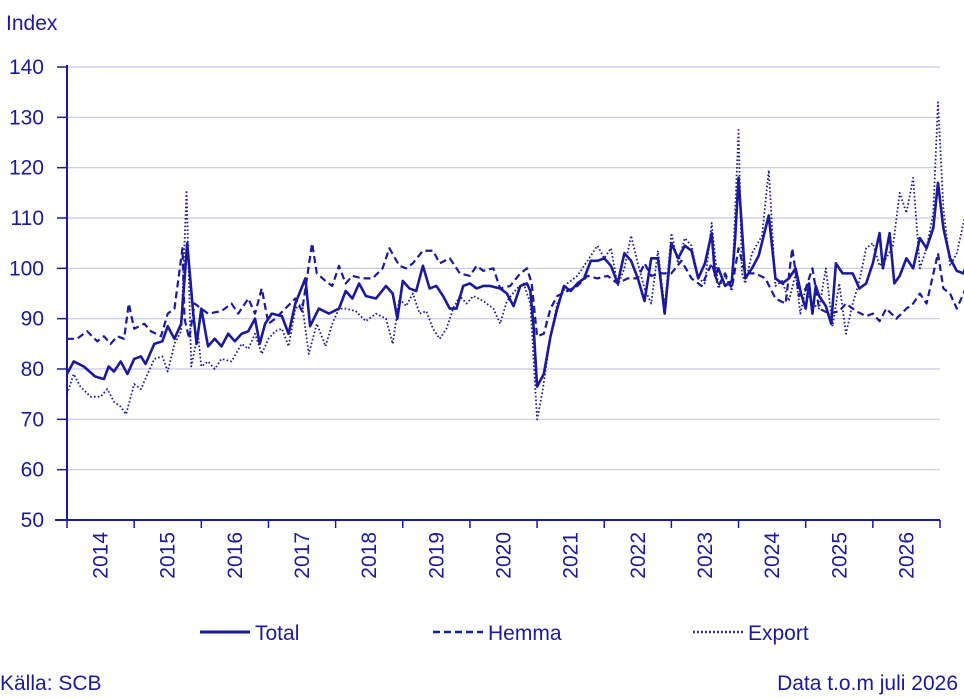 The width and height of the screenshot is (964, 699). What do you see at coordinates (705, 555) in the screenshot?
I see `x-tick-label: 2023` at bounding box center [705, 555].